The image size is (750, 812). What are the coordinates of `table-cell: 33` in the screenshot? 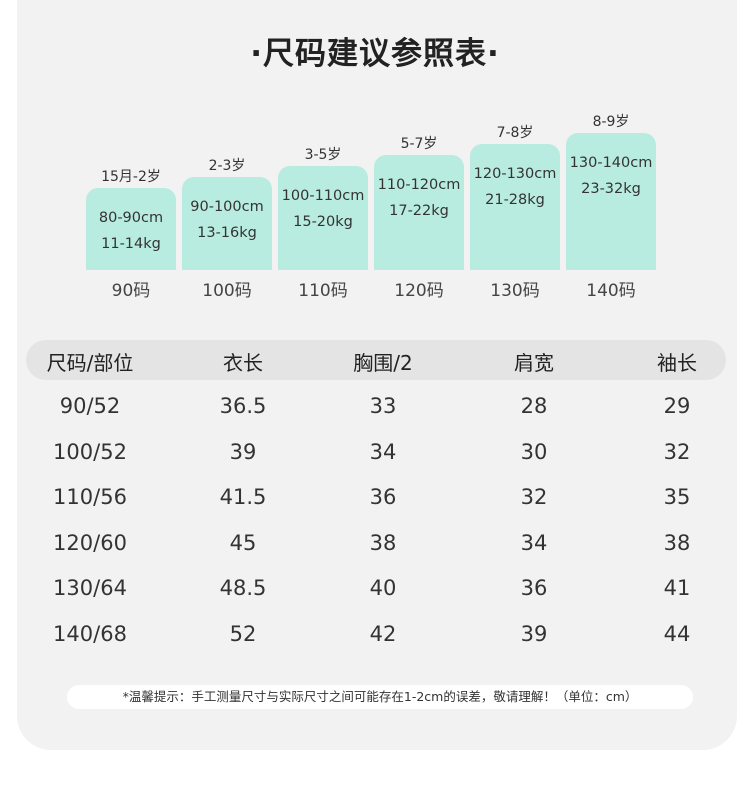 It's located at (383, 406).